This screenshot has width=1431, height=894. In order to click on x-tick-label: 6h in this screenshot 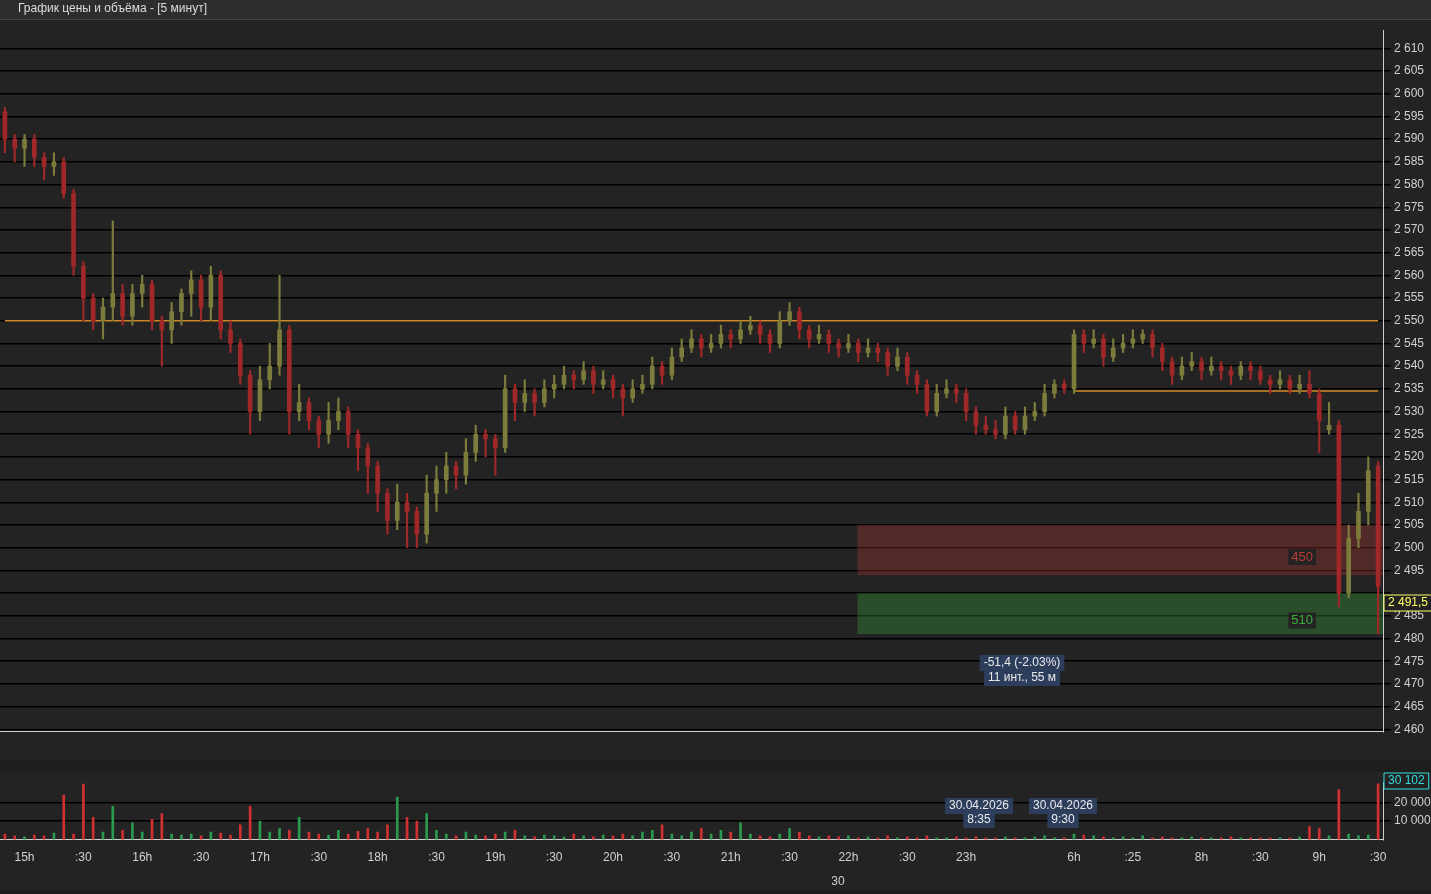, I will do `click(1074, 857)`.